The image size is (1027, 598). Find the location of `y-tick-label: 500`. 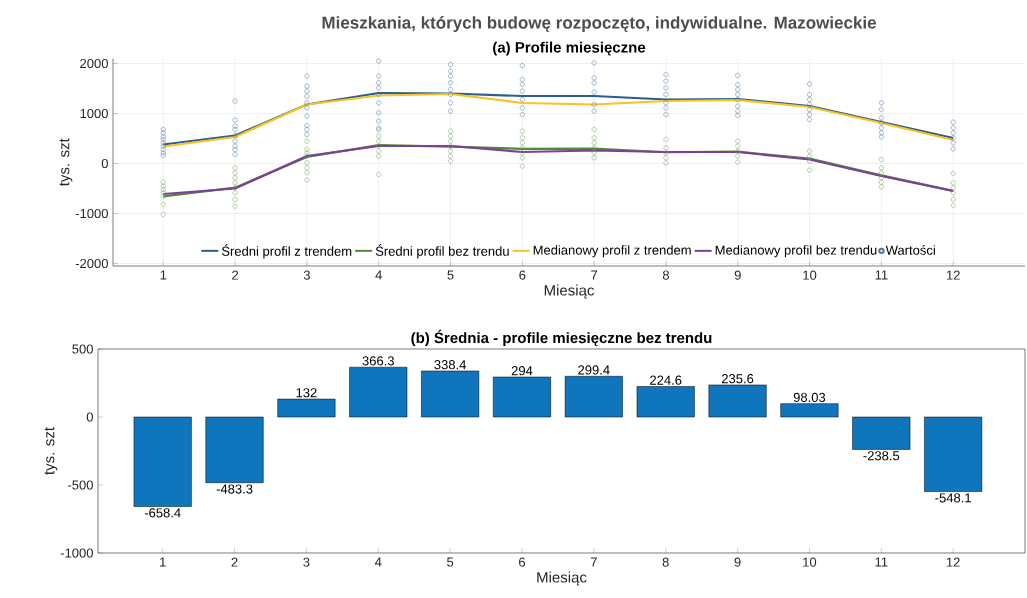

y-tick-label: 500 is located at coordinates (82, 349).